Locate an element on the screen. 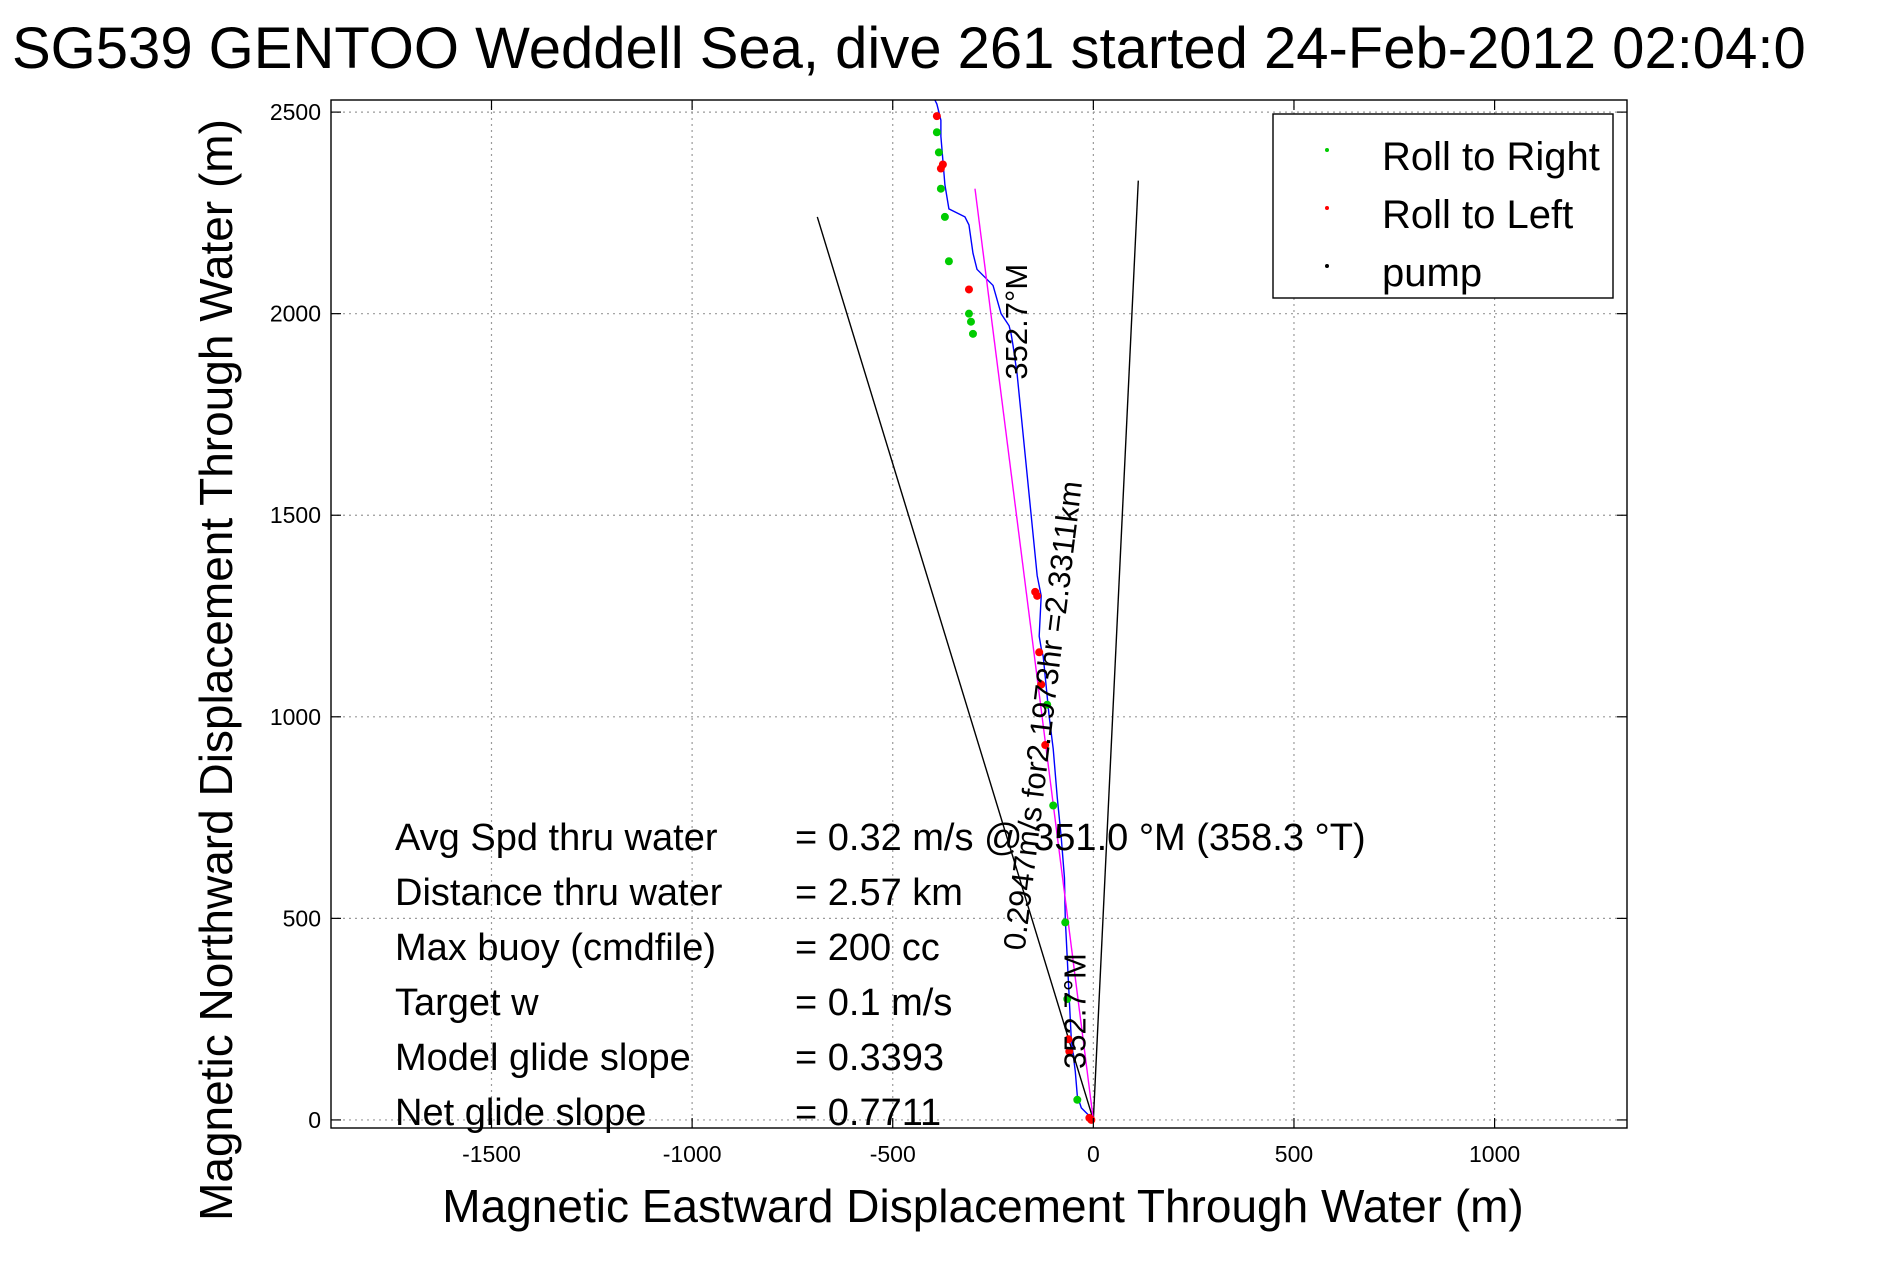 This screenshot has width=1891, height=1262. legend: Roll to Right Roll to Left pump is located at coordinates (1443, 206).